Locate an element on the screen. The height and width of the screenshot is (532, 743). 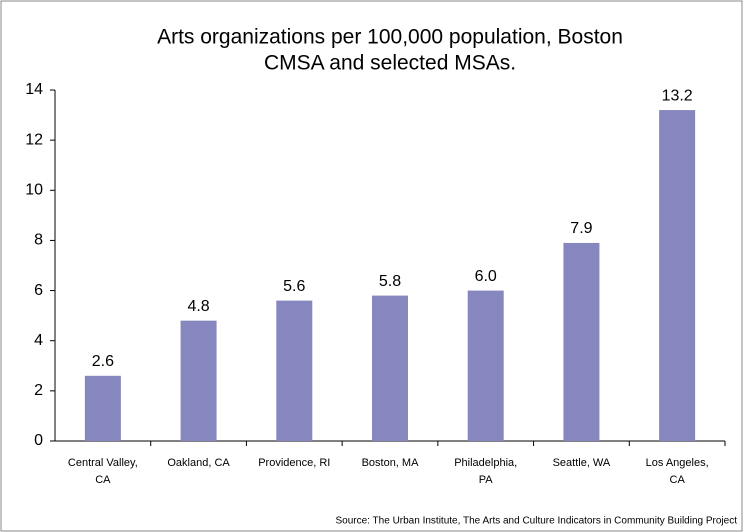
value-label: 13.2 is located at coordinates (677, 95).